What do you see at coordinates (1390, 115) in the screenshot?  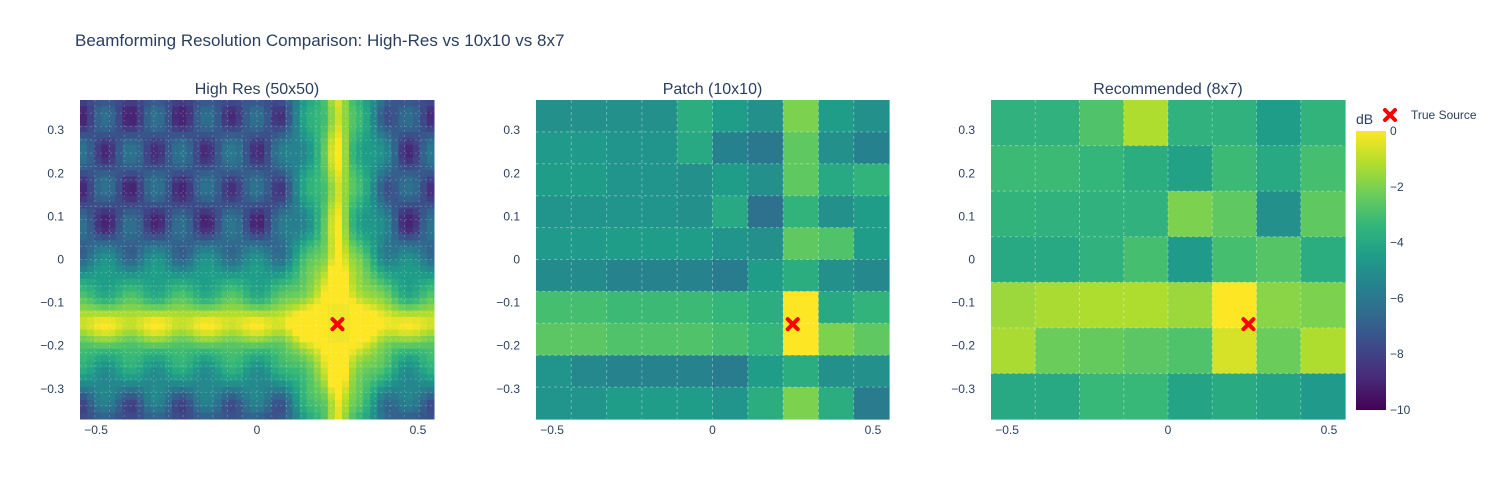 I see `x-marker-icon` at bounding box center [1390, 115].